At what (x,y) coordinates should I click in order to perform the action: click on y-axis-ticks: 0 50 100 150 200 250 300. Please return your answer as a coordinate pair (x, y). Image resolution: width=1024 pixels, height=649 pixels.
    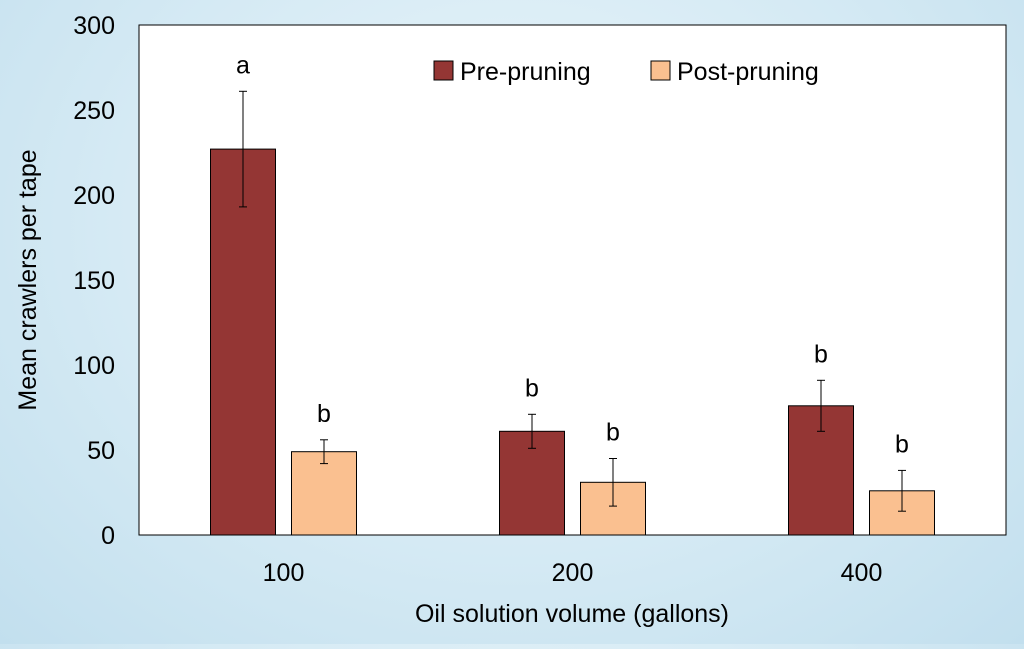
    Looking at the image, I should click on (94, 281).